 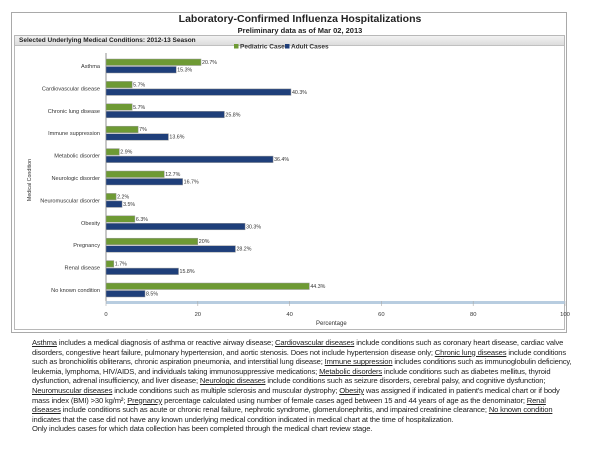 What do you see at coordinates (90, 224) in the screenshot?
I see `category-label: Obesity` at bounding box center [90, 224].